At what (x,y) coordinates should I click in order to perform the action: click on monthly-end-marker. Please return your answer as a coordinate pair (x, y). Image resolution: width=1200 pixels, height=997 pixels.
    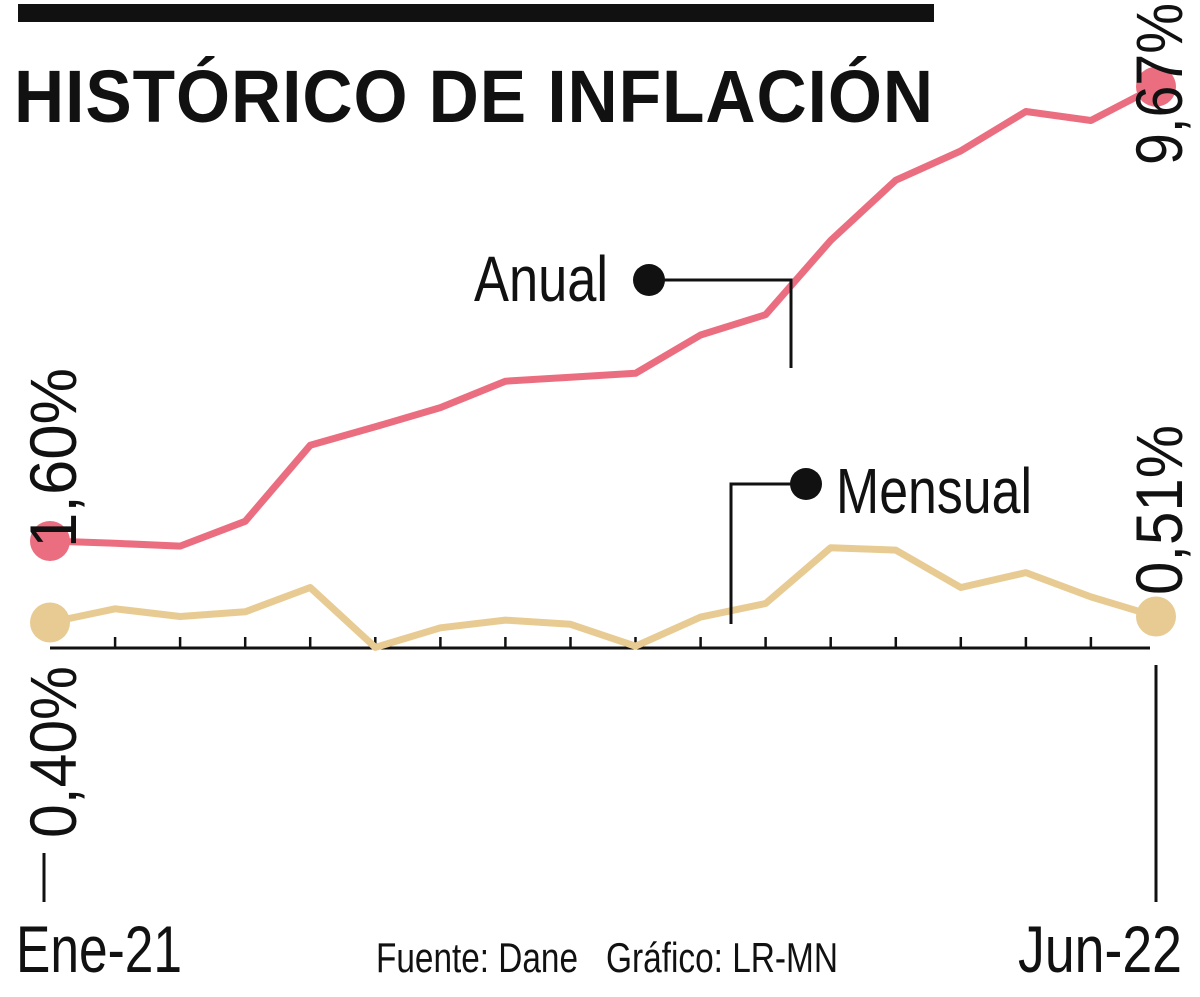
    Looking at the image, I should click on (1156, 616).